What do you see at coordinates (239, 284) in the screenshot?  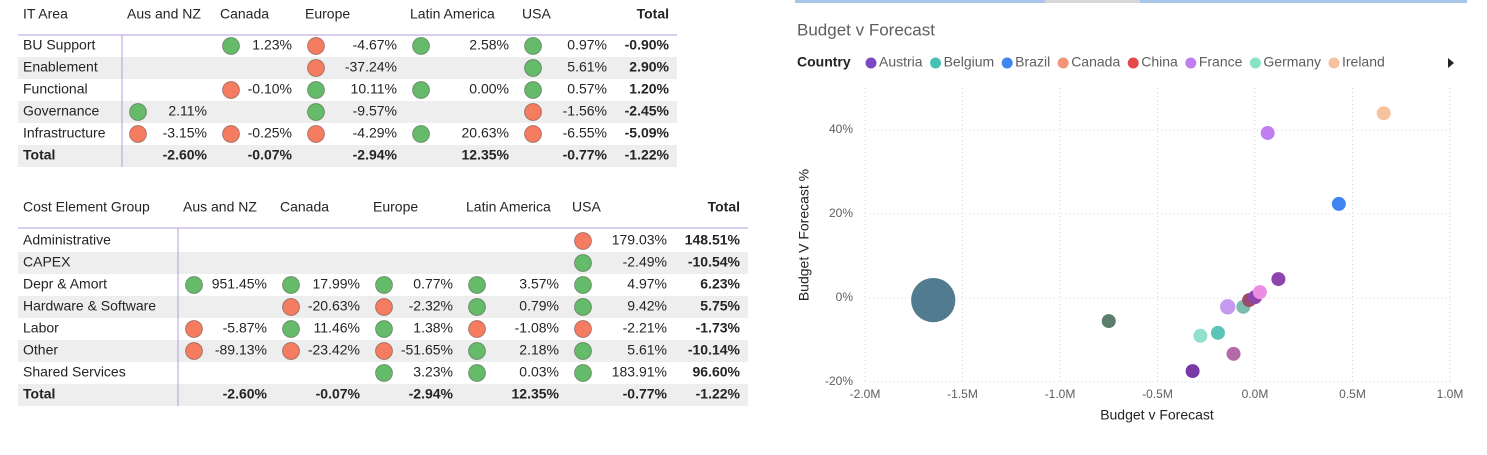 I see `cell-value: 951.45%` at bounding box center [239, 284].